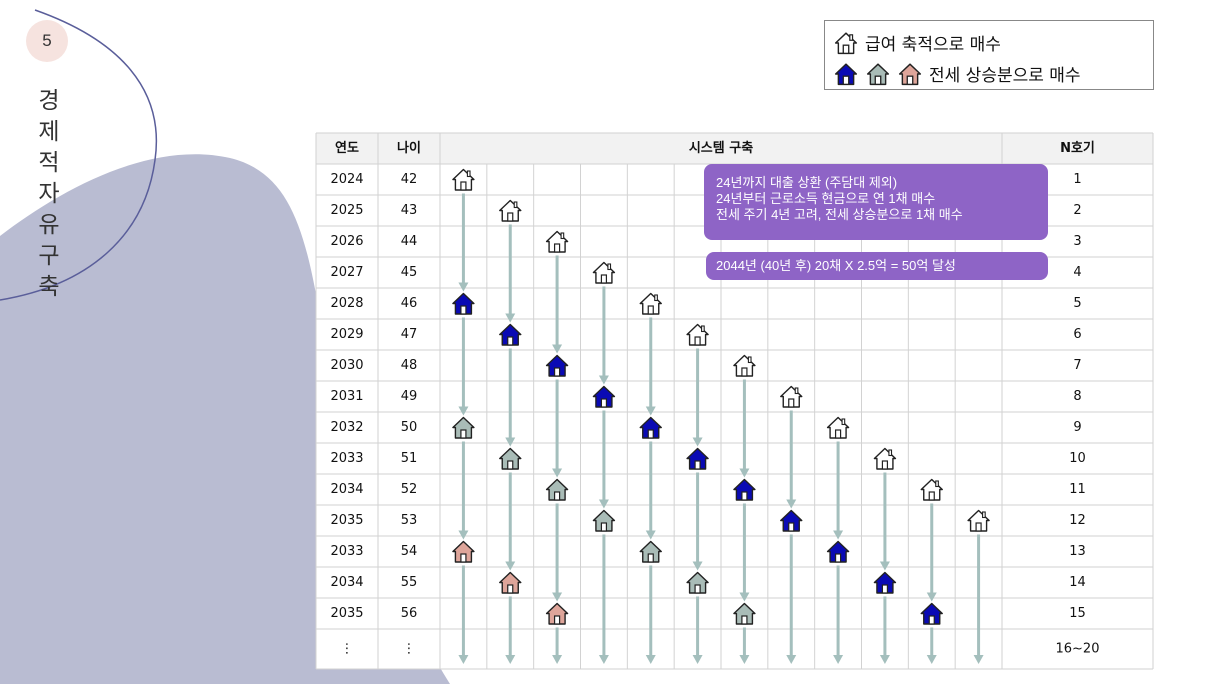  I want to click on decorative-arc-line, so click(78, 155).